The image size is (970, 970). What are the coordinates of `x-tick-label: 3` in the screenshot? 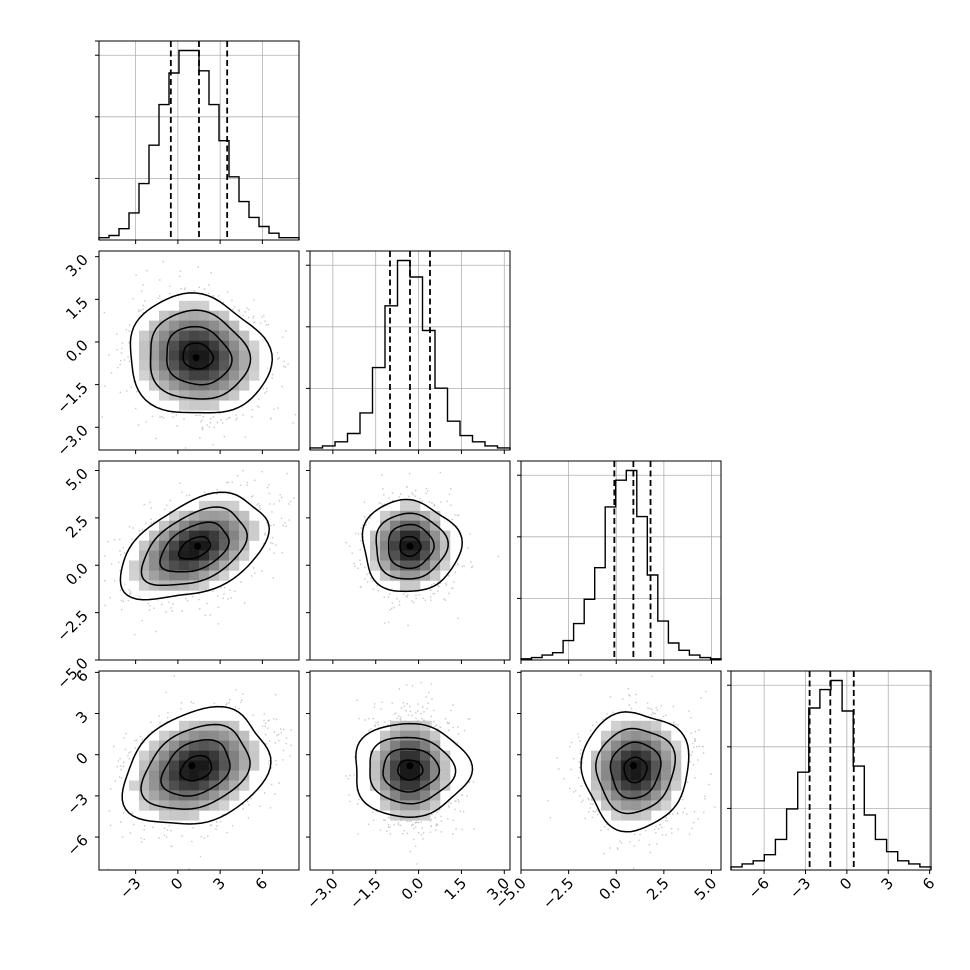 It's located at (218, 883).